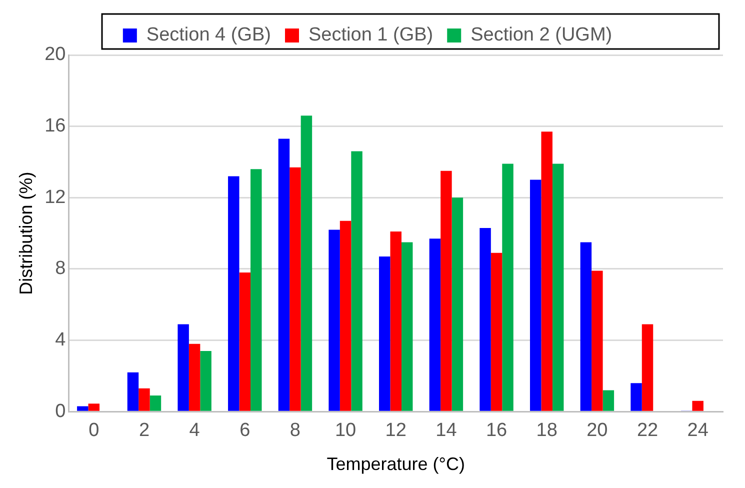 The width and height of the screenshot is (745, 488). Describe the element at coordinates (60, 269) in the screenshot. I see `y-tick-label: 8` at that location.